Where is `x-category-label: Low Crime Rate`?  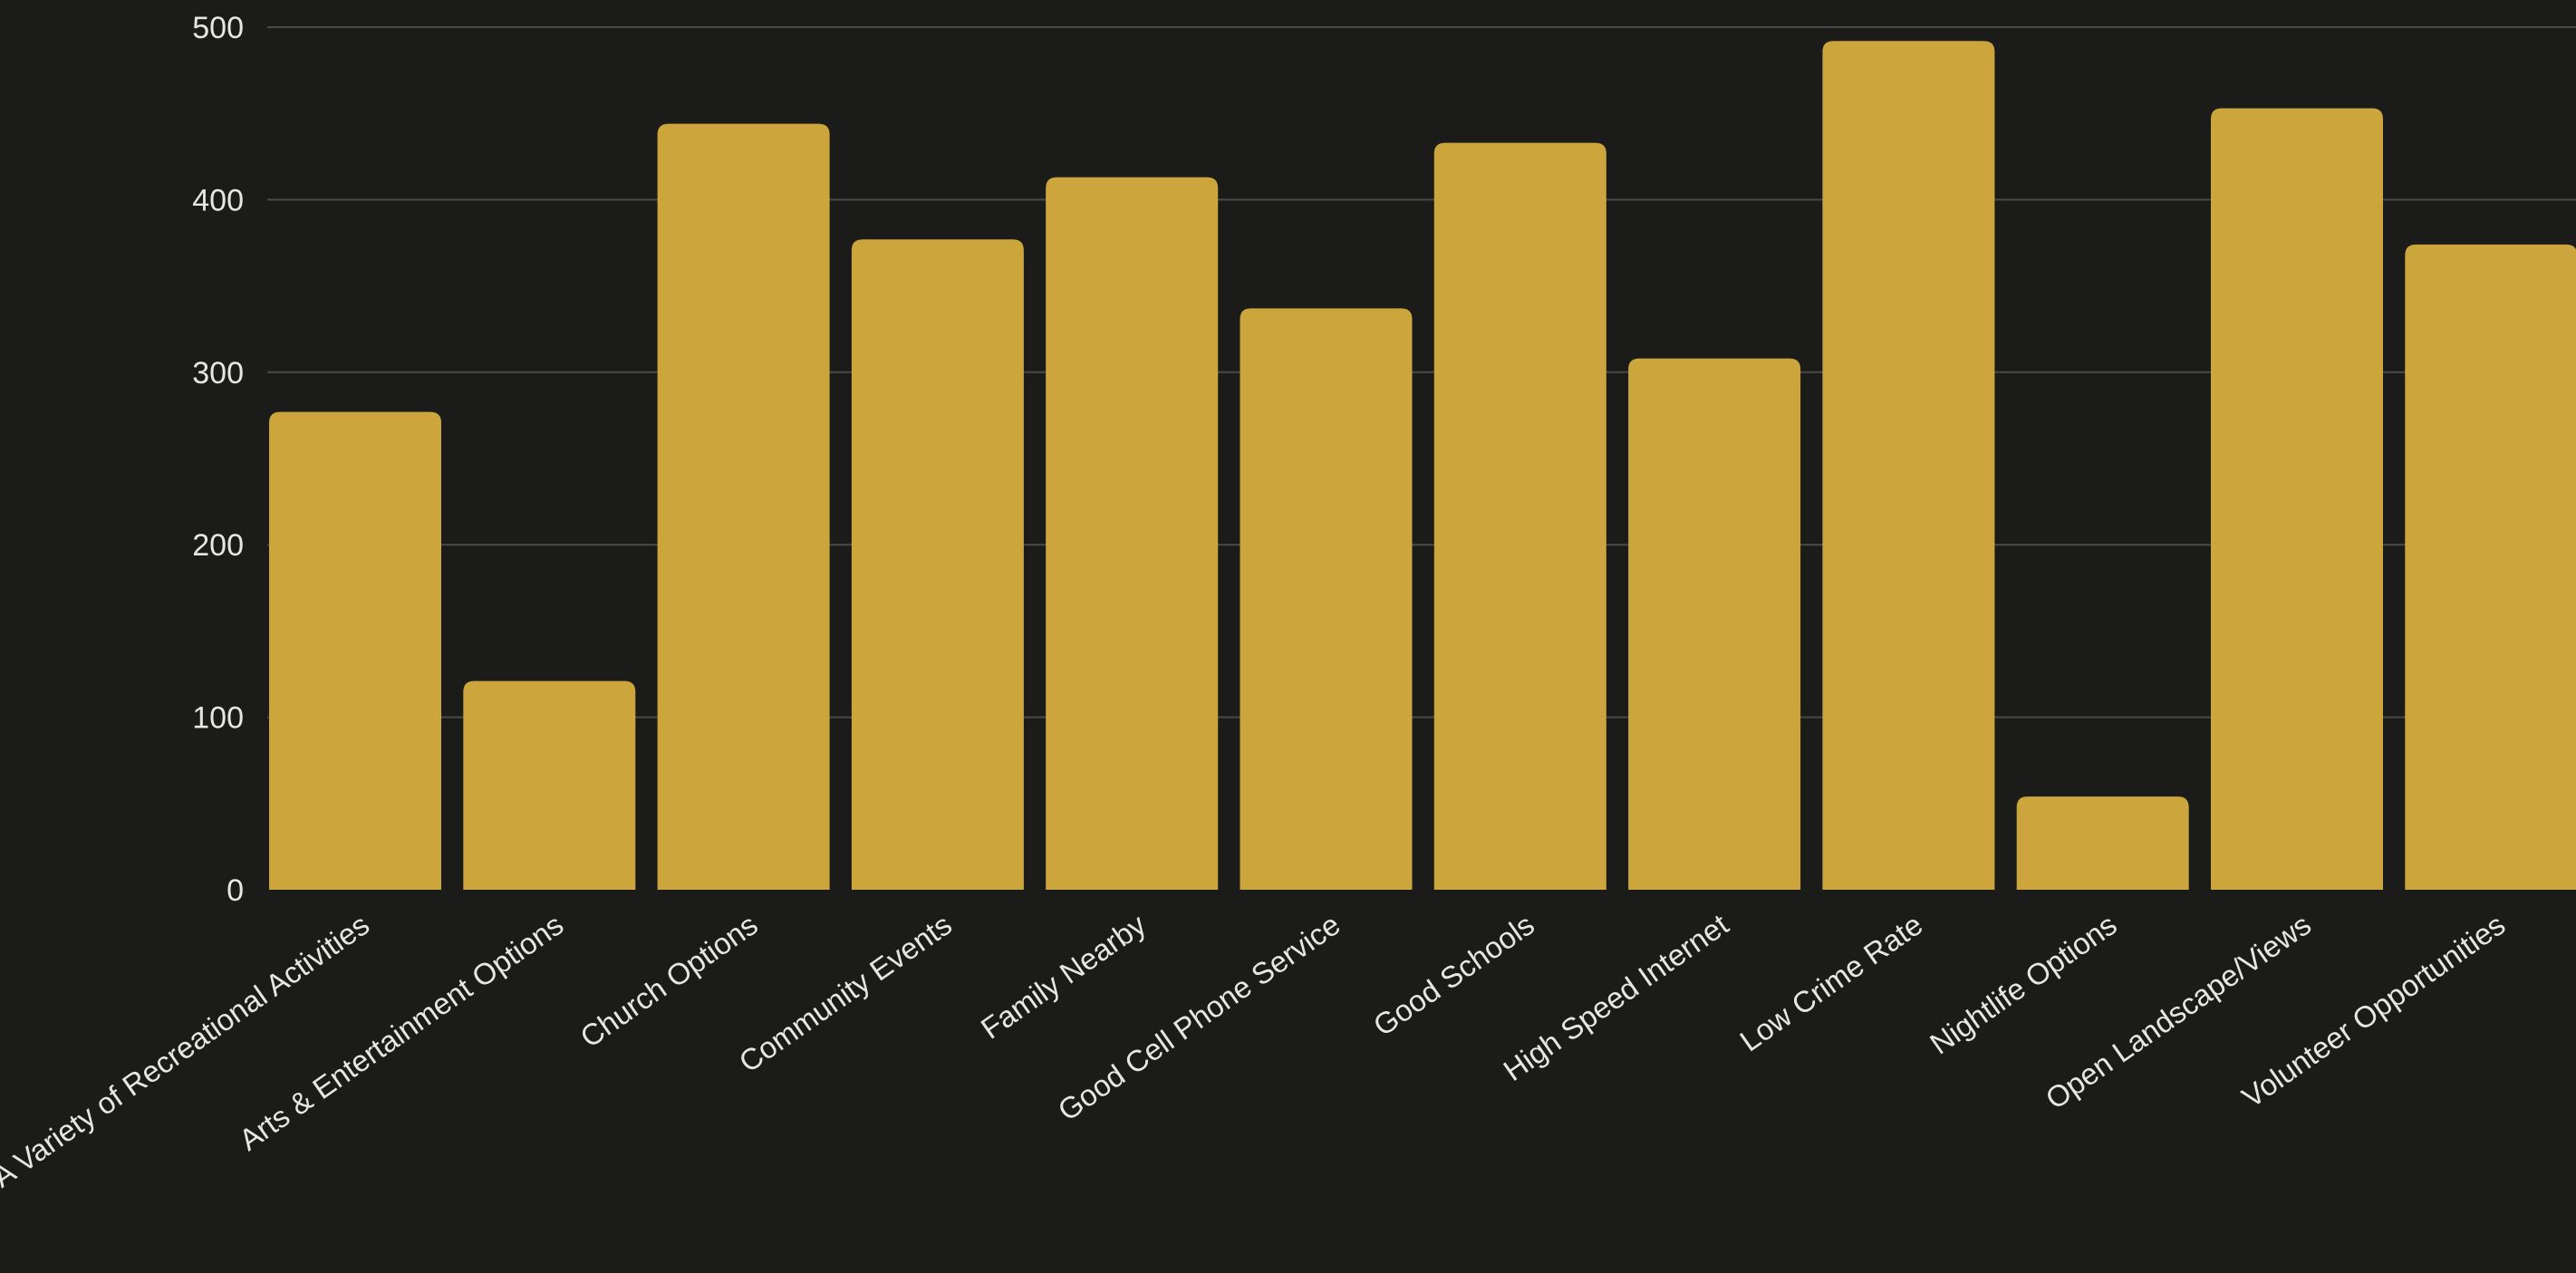 x-category-label: Low Crime Rate is located at coordinates (1830, 982).